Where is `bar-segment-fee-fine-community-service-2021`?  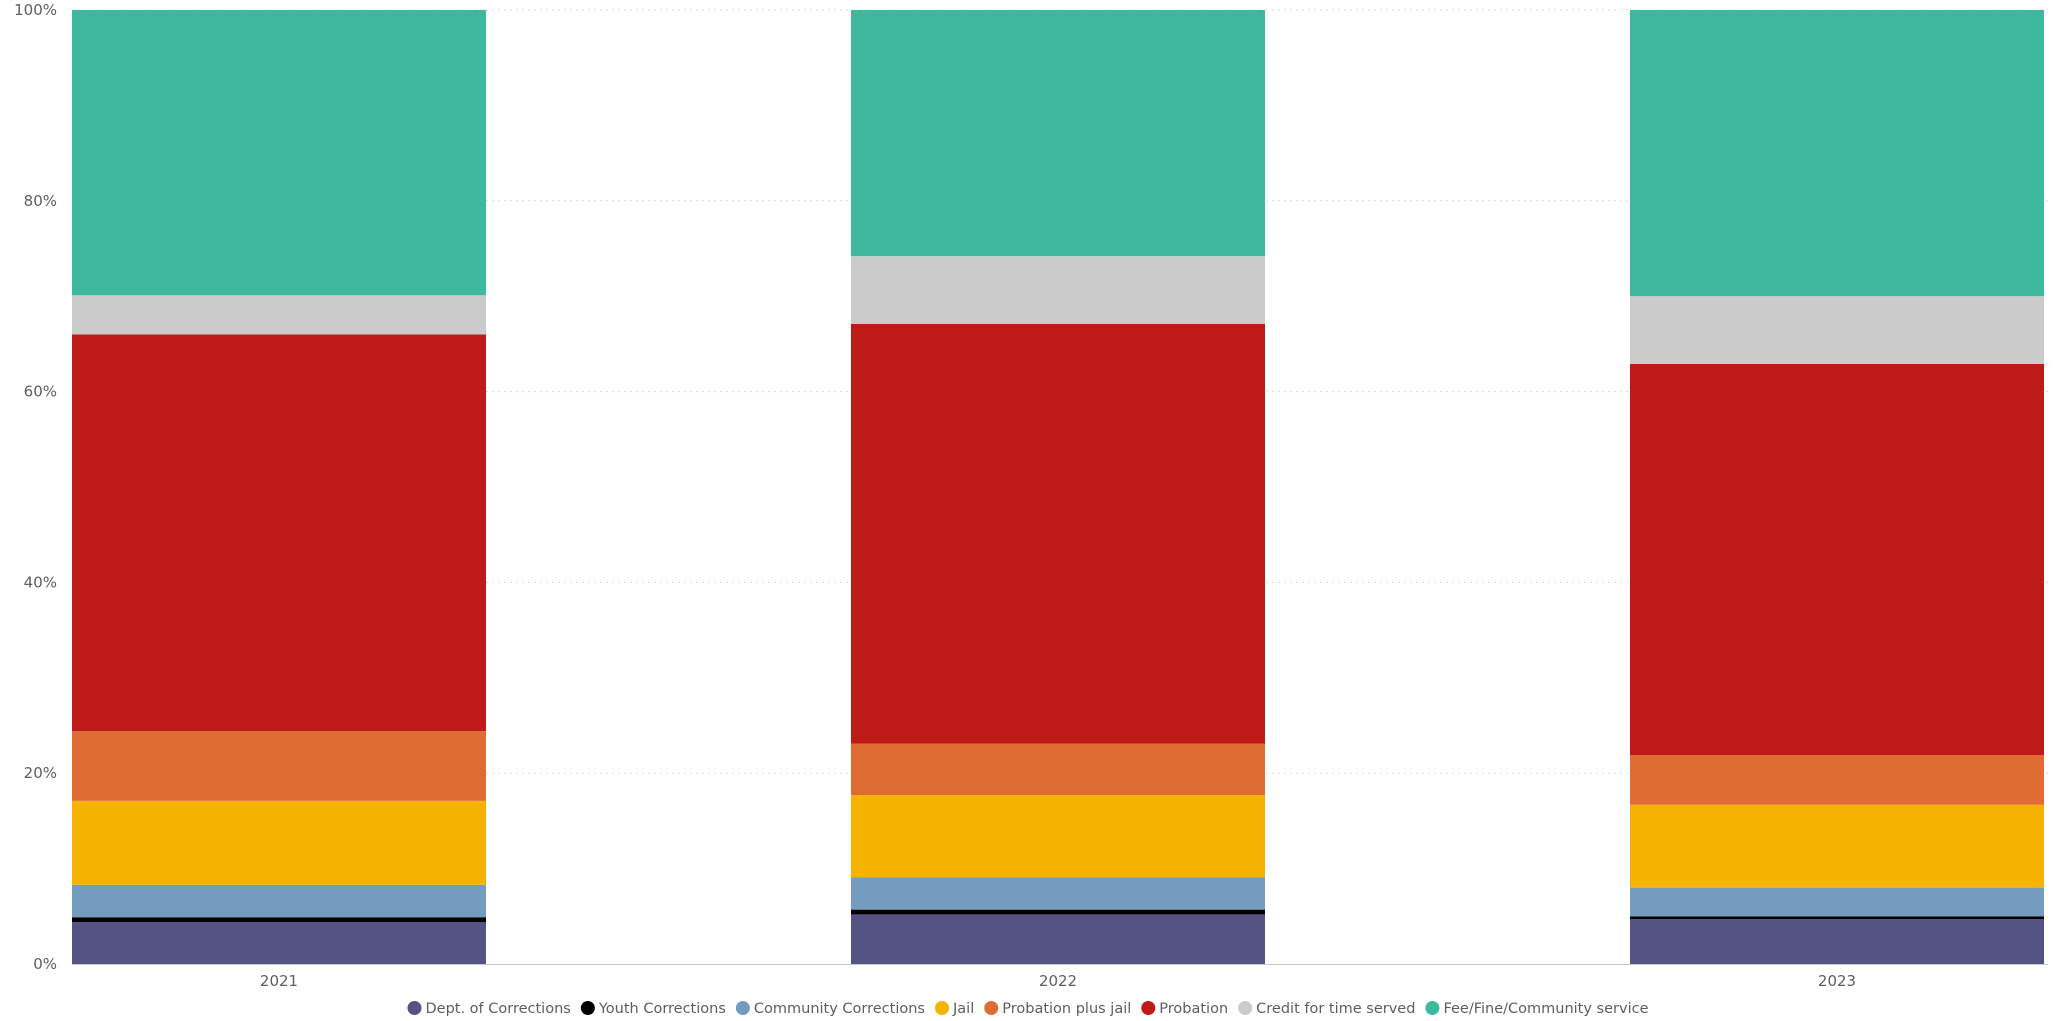
bar-segment-fee-fine-community-service-2021 is located at coordinates (279, 153).